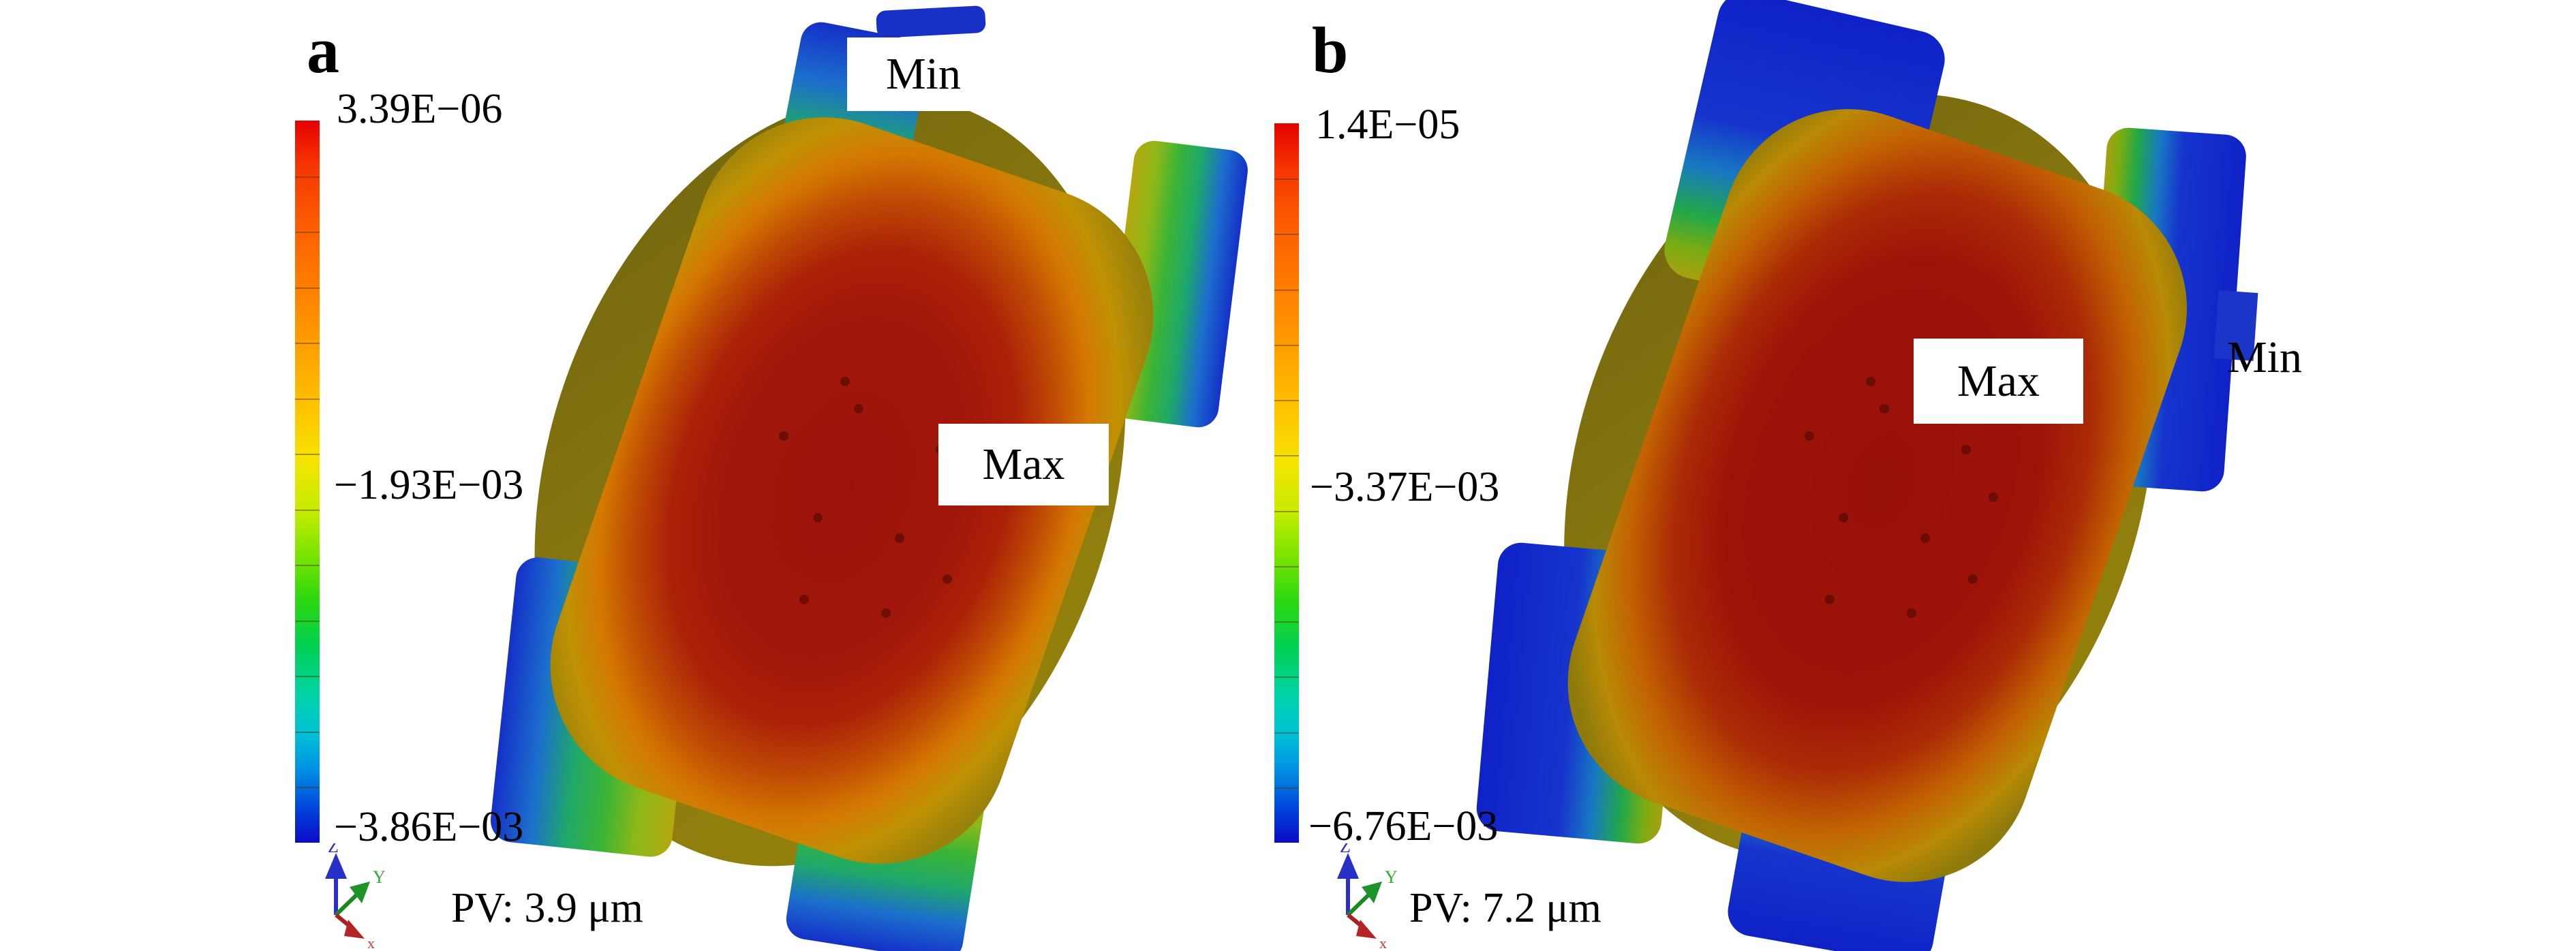 This screenshot has height=951, width=2576. I want to click on colorbar-a-max-label: 3.39E−06, so click(420, 109).